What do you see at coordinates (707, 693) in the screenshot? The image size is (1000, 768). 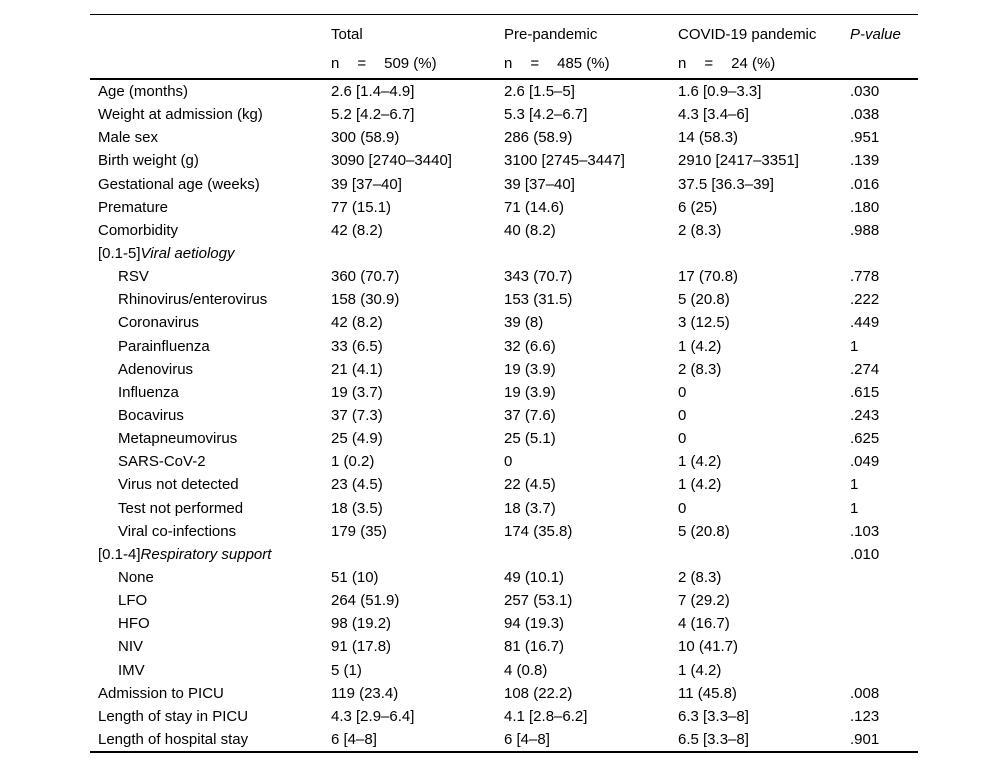 I see `cell-covid-pandemic: 11 (45.8)` at bounding box center [707, 693].